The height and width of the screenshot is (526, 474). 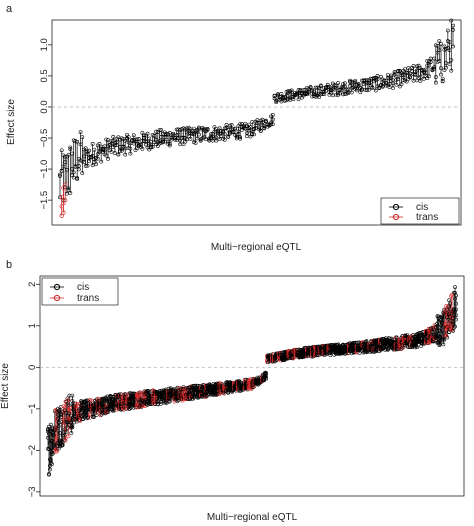 I want to click on panel-a-y-axis: 1.0 0.5 0.0 −0.5 −1.0 −1.5, so click(x=45, y=124).